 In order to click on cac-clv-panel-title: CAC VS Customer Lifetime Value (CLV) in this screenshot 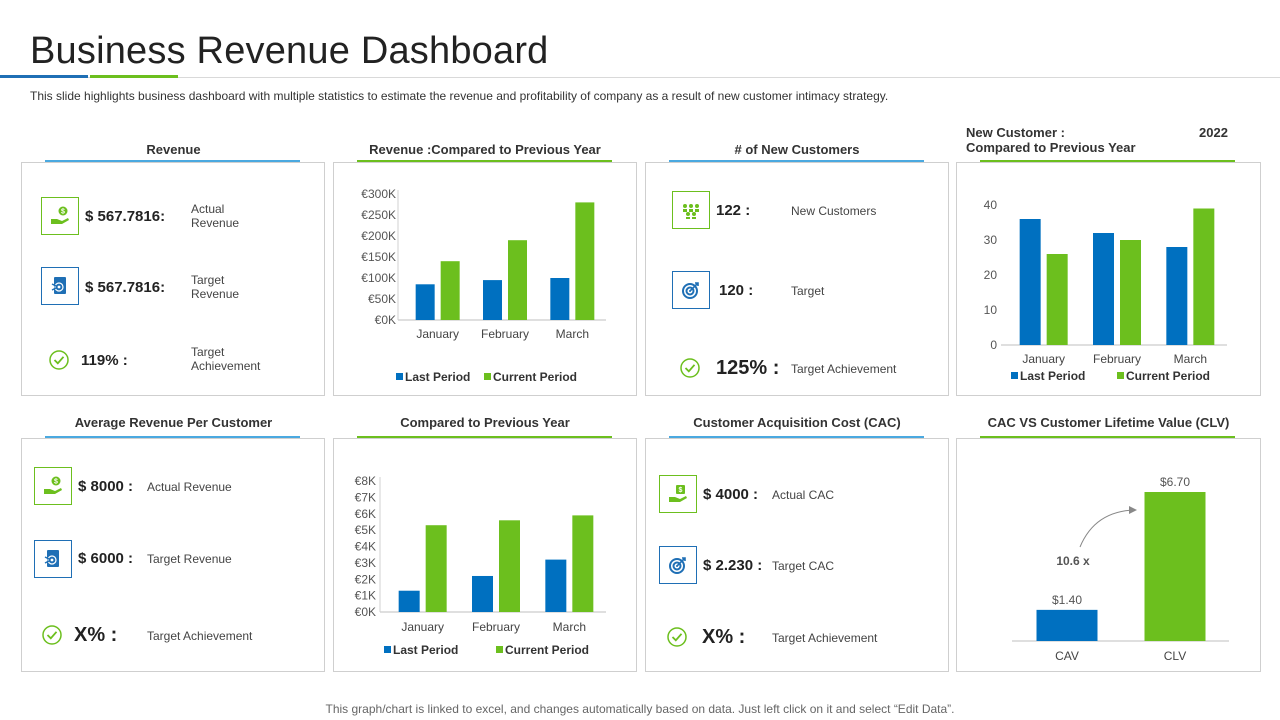, I will do `click(1108, 422)`.